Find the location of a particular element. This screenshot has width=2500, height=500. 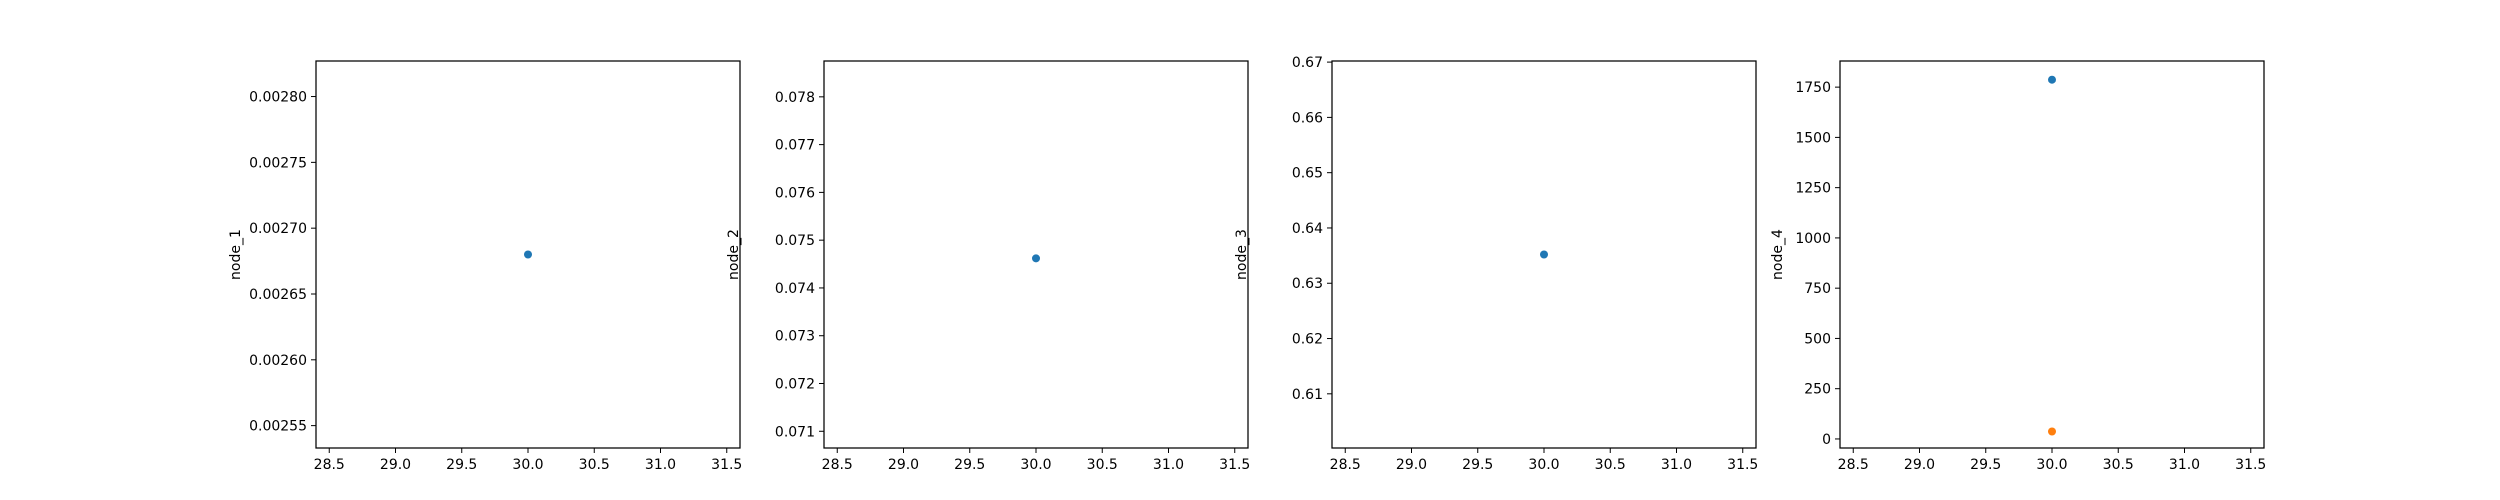

y-tick-label: 0.66 is located at coordinates (1307, 118).